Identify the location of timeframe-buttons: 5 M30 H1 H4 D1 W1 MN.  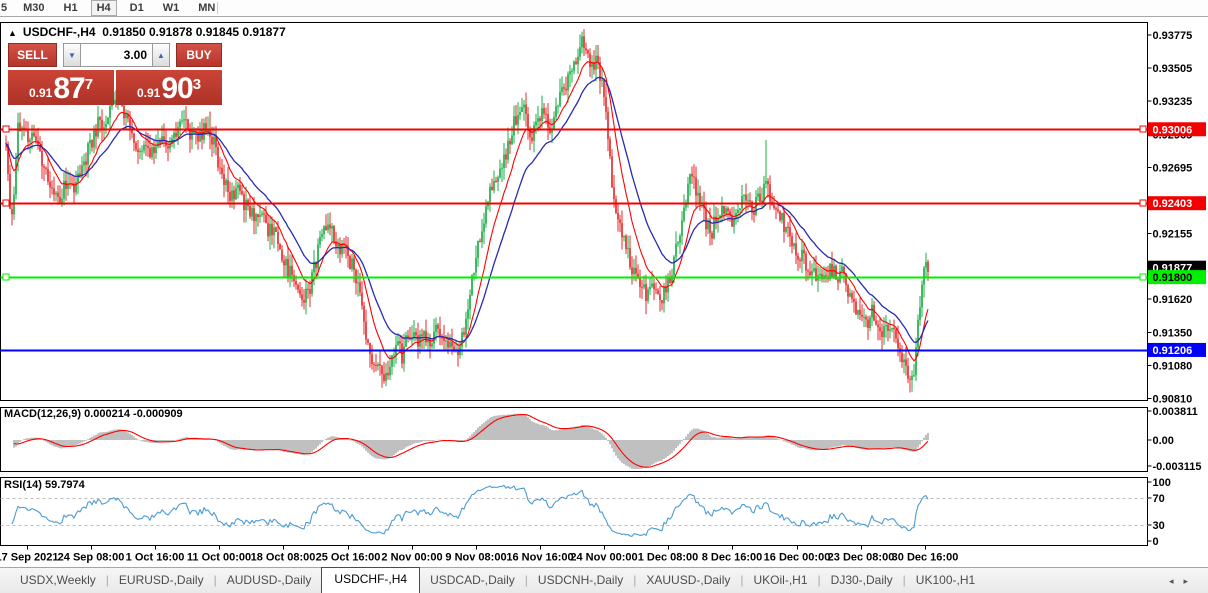
(114, 8).